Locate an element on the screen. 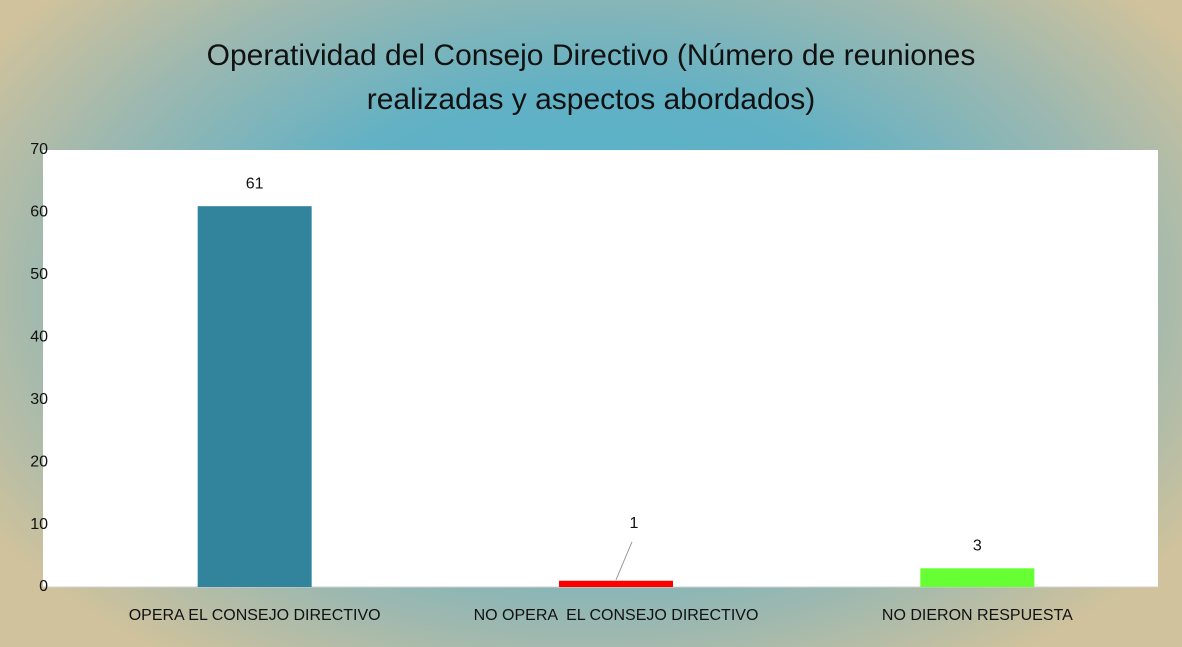 Image resolution: width=1182 pixels, height=647 pixels. x-tick-label: NO DIERON RESPUESTA is located at coordinates (977, 615).